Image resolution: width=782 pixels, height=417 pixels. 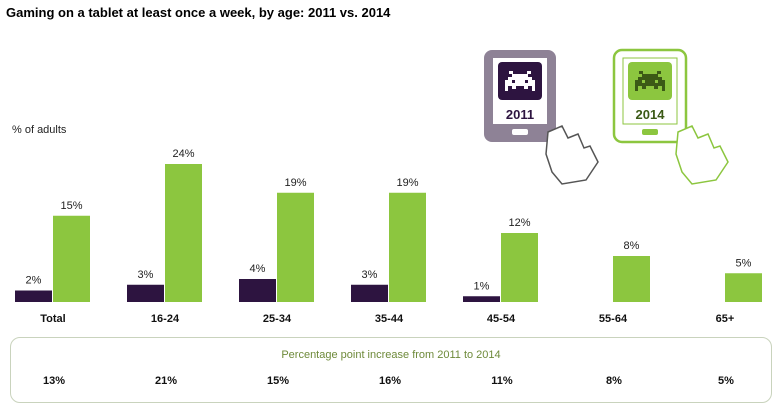 I want to click on y-axis-label: % of adults, so click(x=39, y=130).